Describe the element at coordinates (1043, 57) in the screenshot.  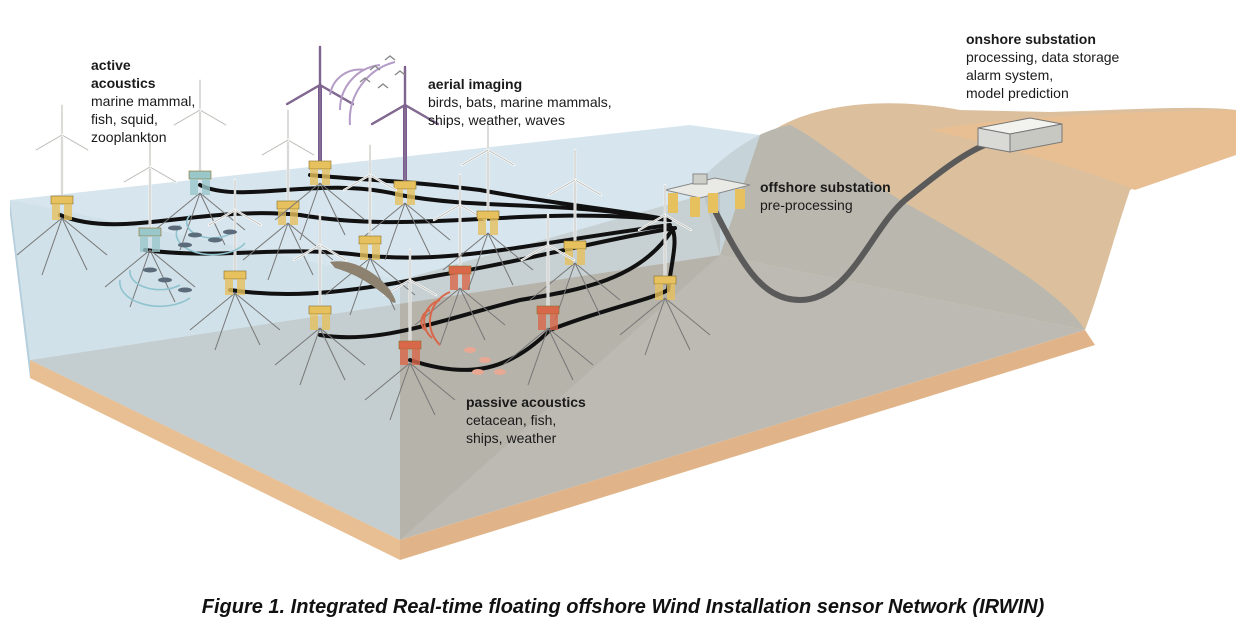
I see `onshore-substation-line-1: processing, data storage` at that location.